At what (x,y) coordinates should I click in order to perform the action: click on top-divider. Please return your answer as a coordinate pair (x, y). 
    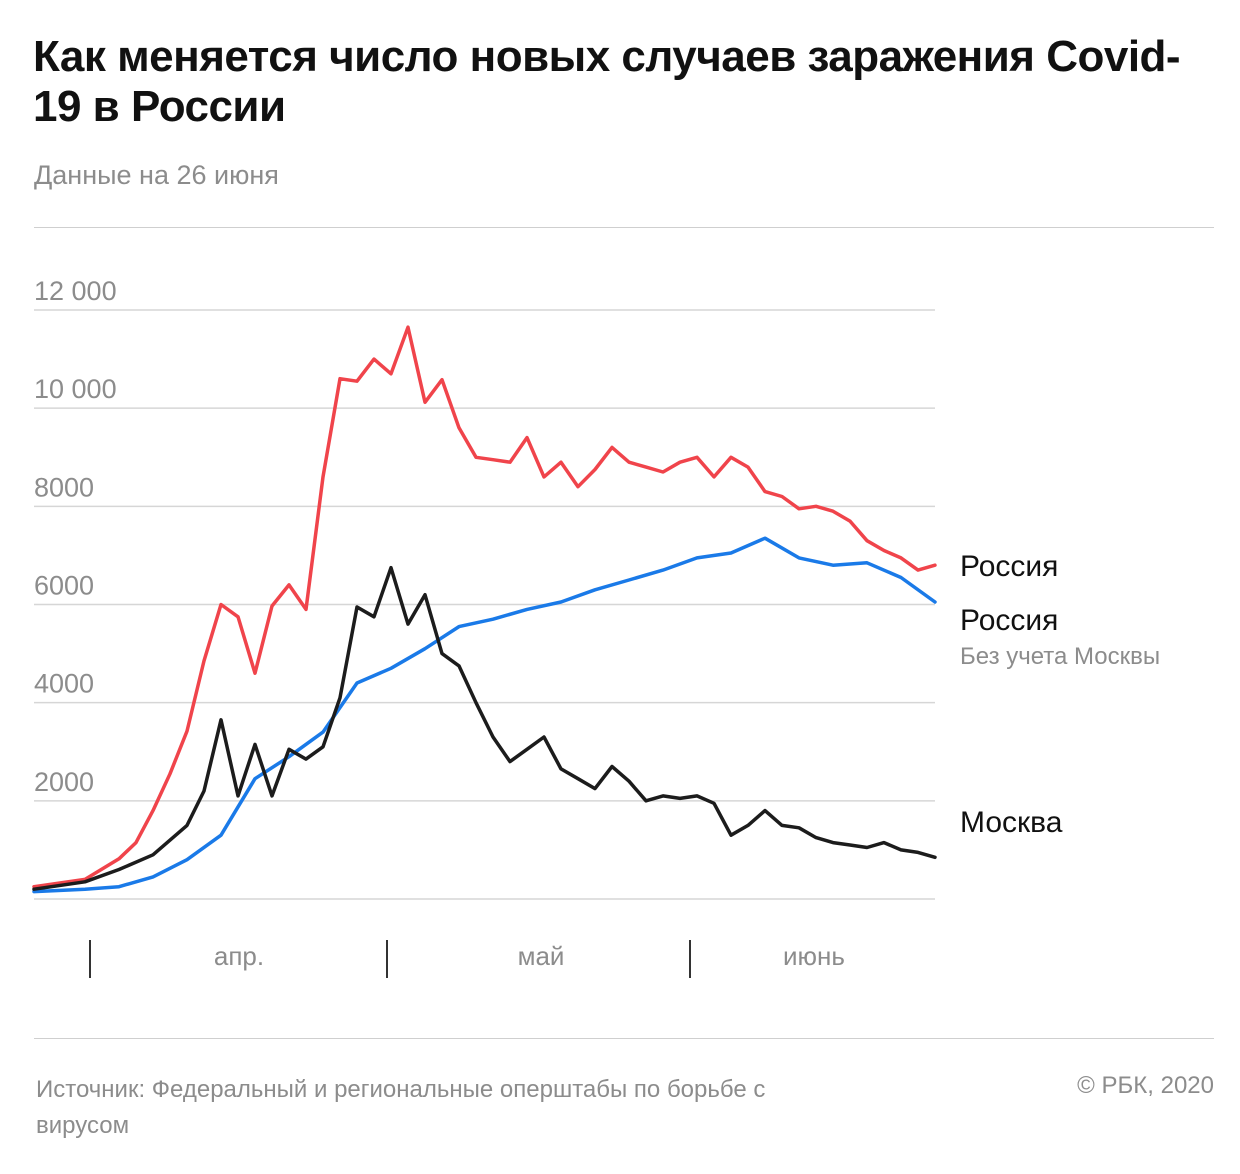
    Looking at the image, I should click on (624, 227).